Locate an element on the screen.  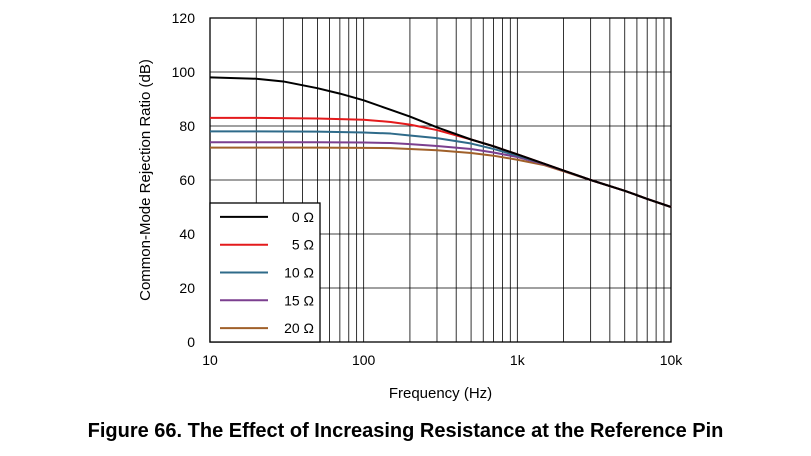
y-tick-label: 20 is located at coordinates (187, 288).